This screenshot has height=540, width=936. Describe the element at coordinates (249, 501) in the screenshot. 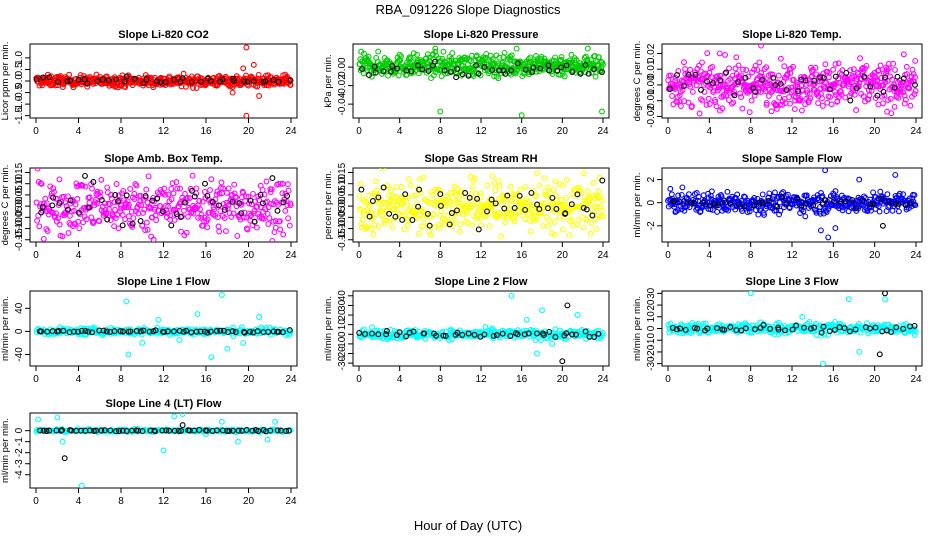

I see `x-tick-label: 20` at that location.